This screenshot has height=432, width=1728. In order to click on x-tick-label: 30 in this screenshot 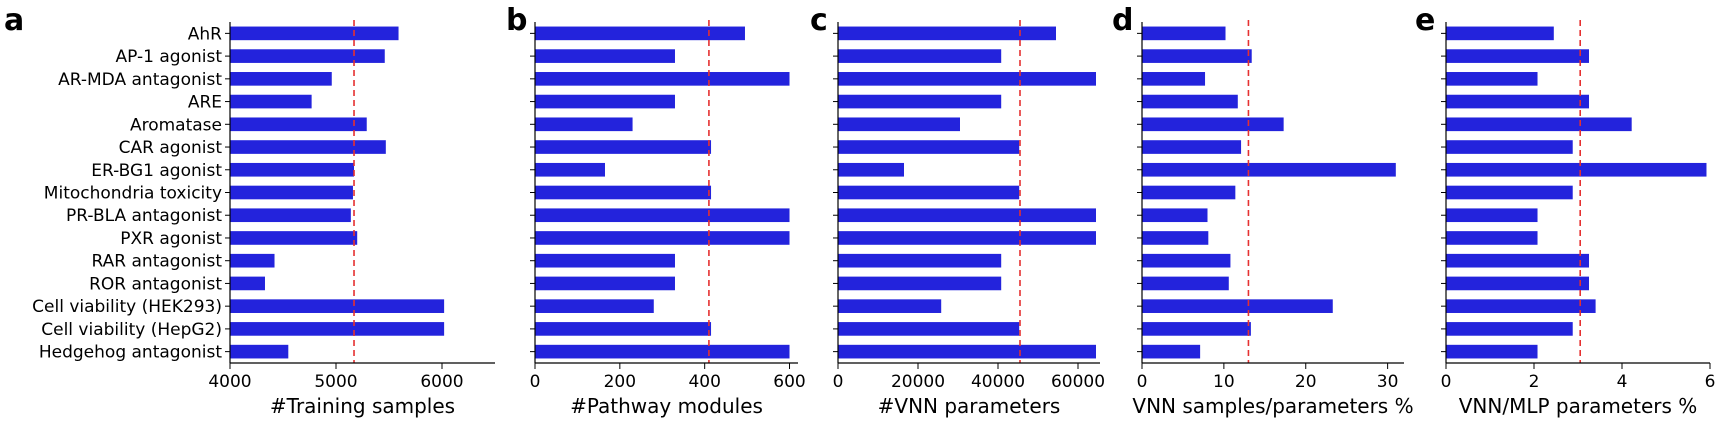, I will do `click(1388, 382)`.